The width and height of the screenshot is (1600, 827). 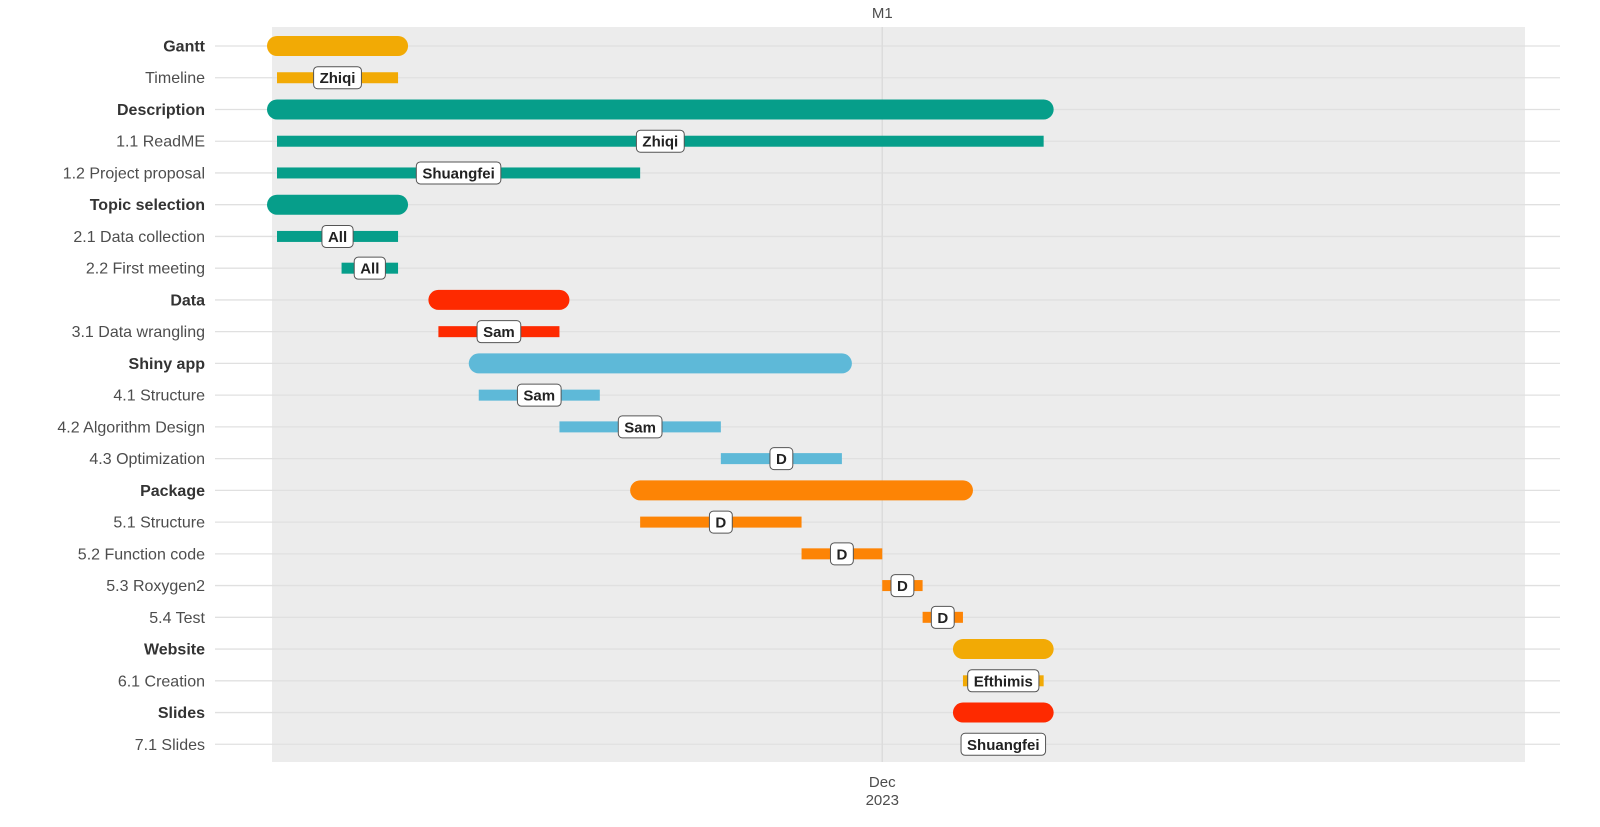 What do you see at coordinates (161, 681) in the screenshot?
I see `task-label: 6.1 Creation` at bounding box center [161, 681].